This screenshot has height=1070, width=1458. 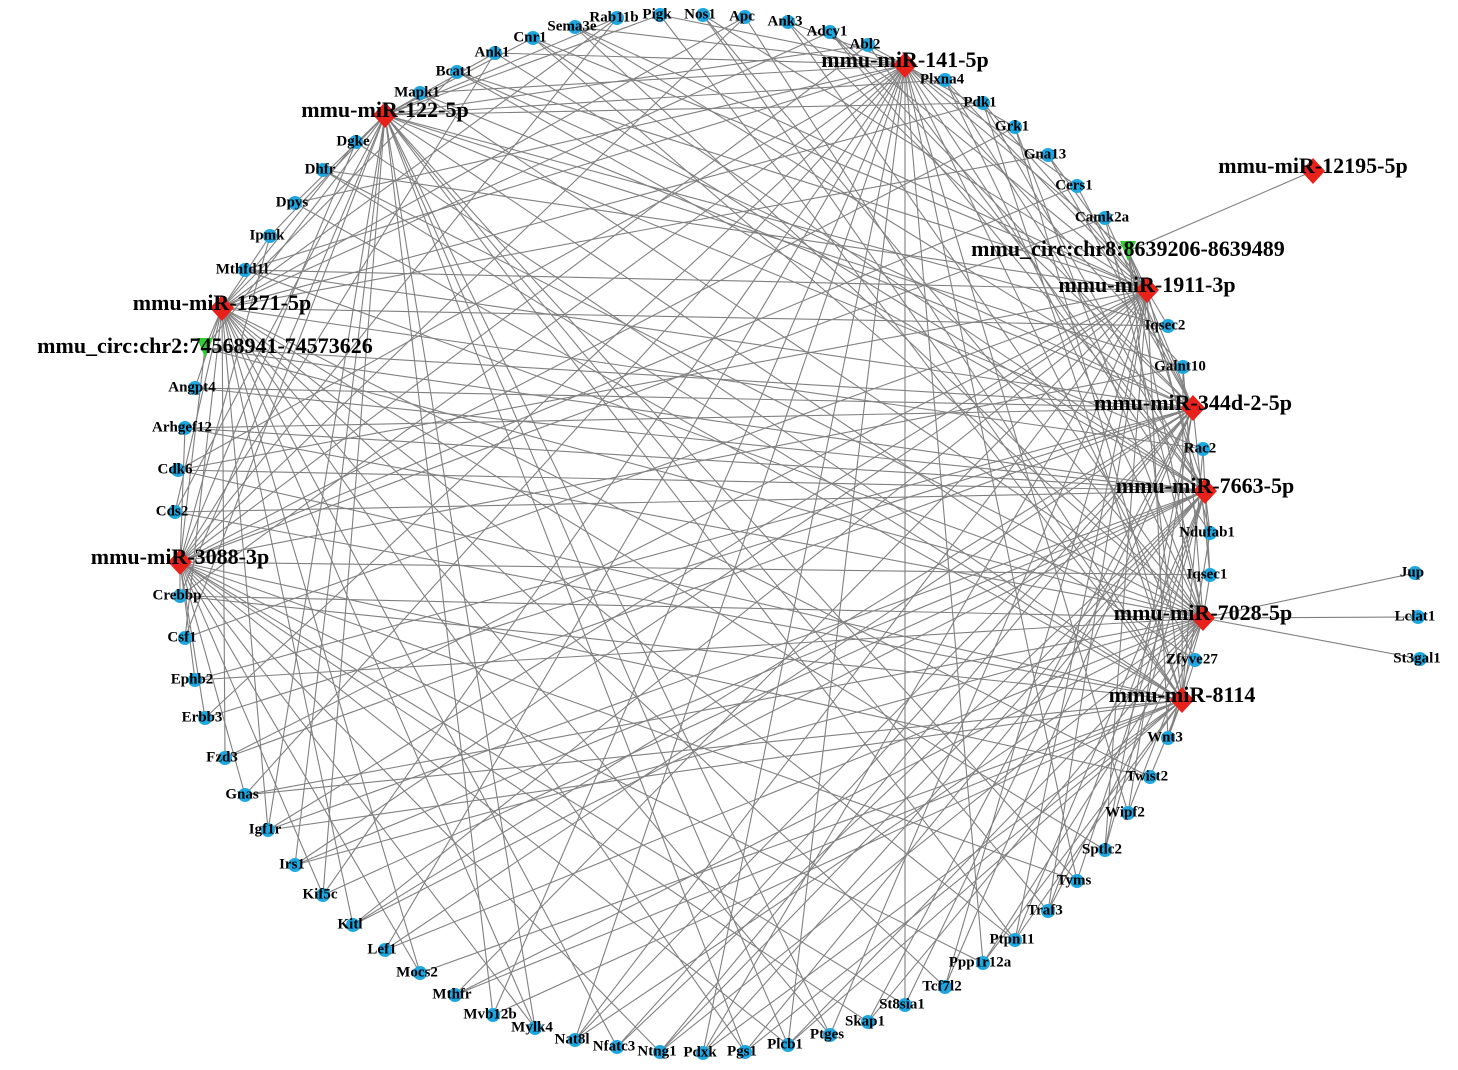 I want to click on gene-label: Traf3, so click(x=1045, y=910).